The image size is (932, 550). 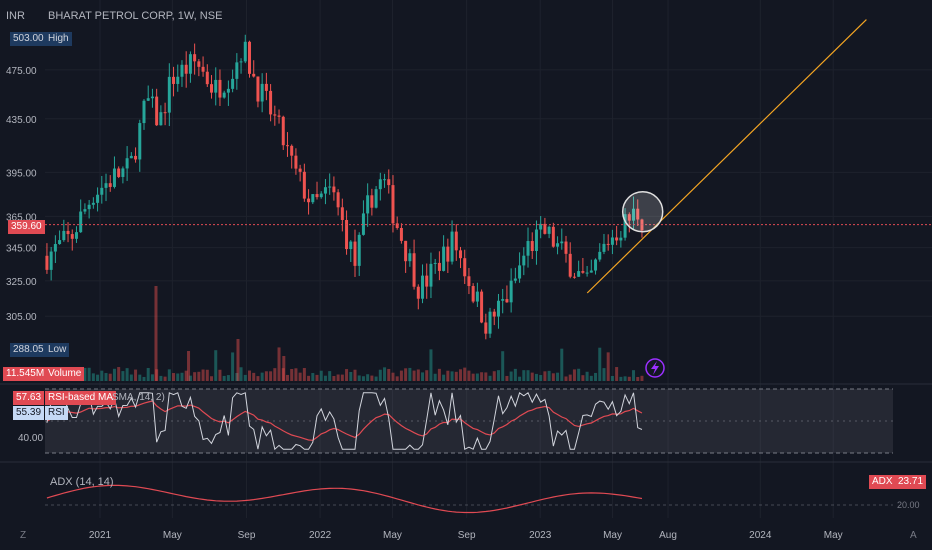 What do you see at coordinates (58, 39) in the screenshot?
I see `high-label-tag: High` at bounding box center [58, 39].